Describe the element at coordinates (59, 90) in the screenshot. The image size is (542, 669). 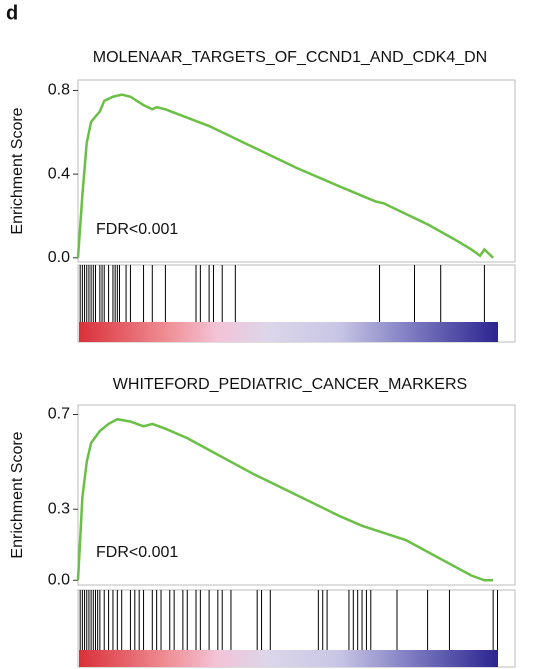
I see `y-tick-label: 0.8` at that location.